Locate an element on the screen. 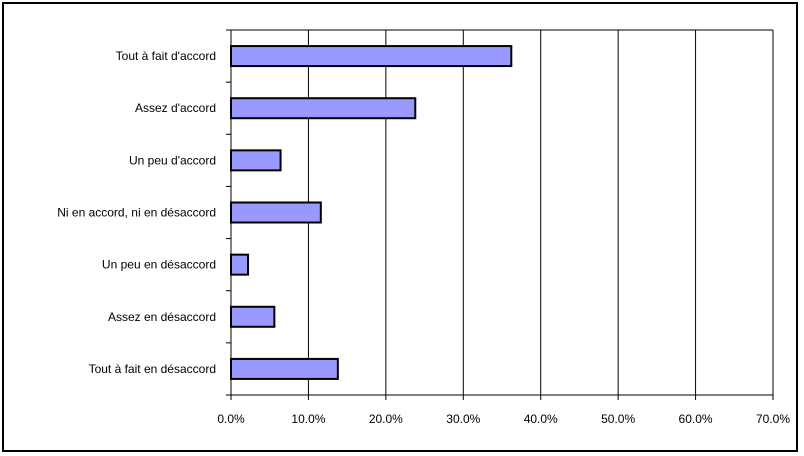 The height and width of the screenshot is (456, 804). category-label: Tout à fait d'accord is located at coordinates (166, 56).